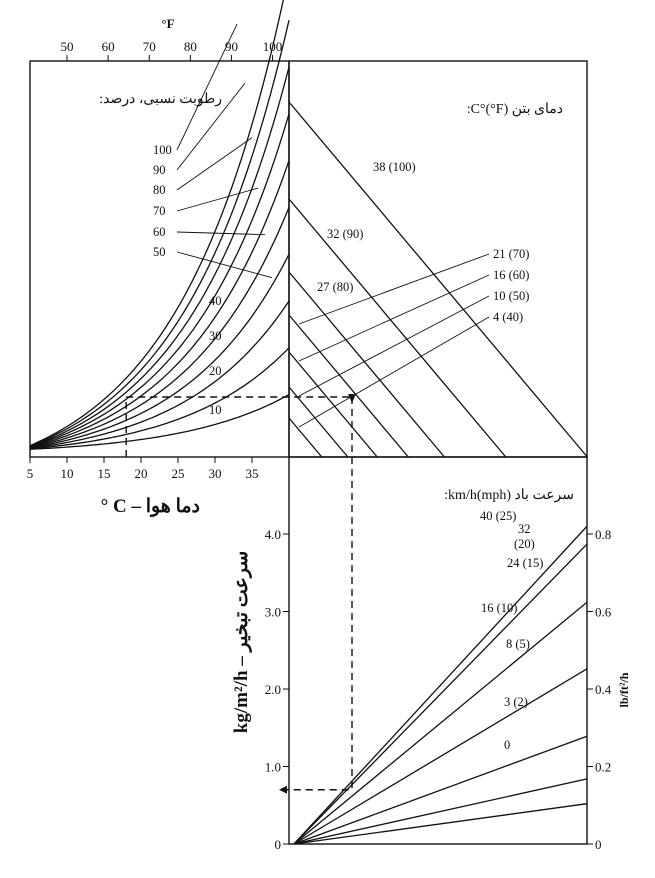 This screenshot has width=655, height=878. I want to click on concrete-temp-label-16: 16 (60), so click(511, 275).